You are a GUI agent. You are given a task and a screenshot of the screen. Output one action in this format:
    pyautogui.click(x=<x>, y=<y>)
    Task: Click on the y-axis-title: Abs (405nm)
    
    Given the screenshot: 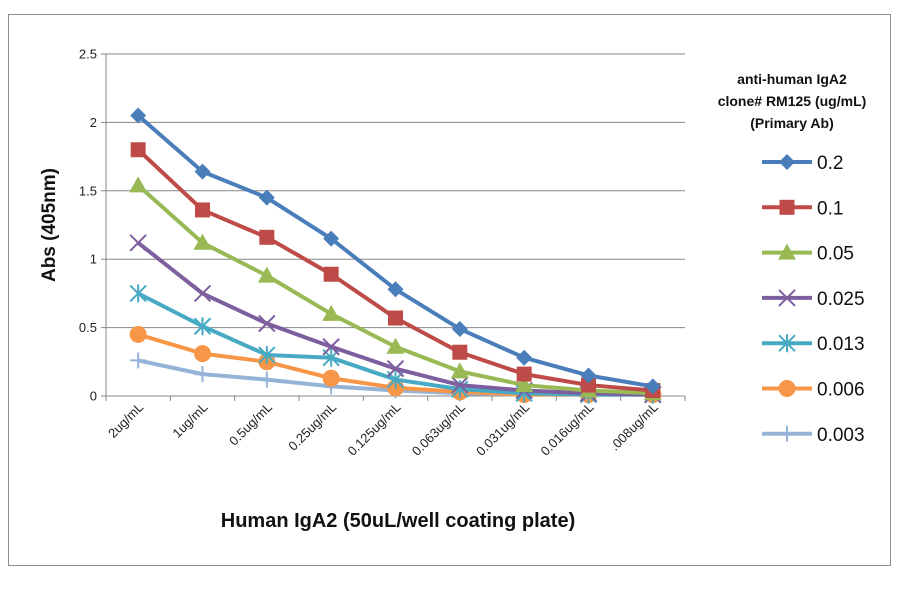 What is the action you would take?
    pyautogui.click(x=49, y=225)
    